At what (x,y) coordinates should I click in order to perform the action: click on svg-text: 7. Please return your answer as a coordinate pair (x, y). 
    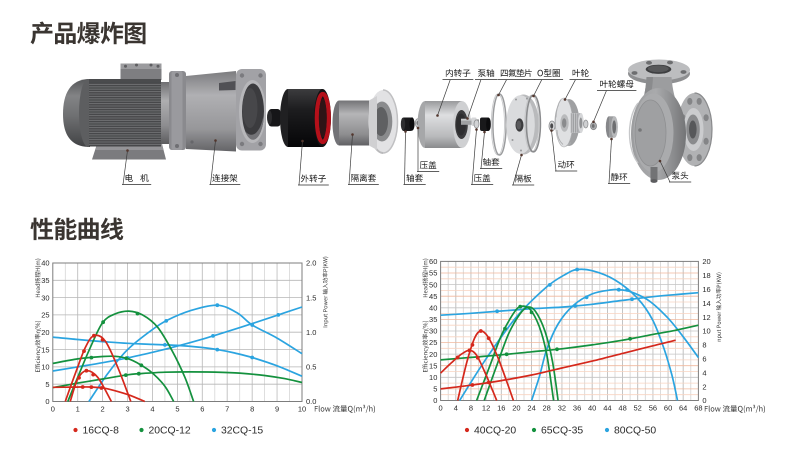
    Looking at the image, I should click on (227, 409).